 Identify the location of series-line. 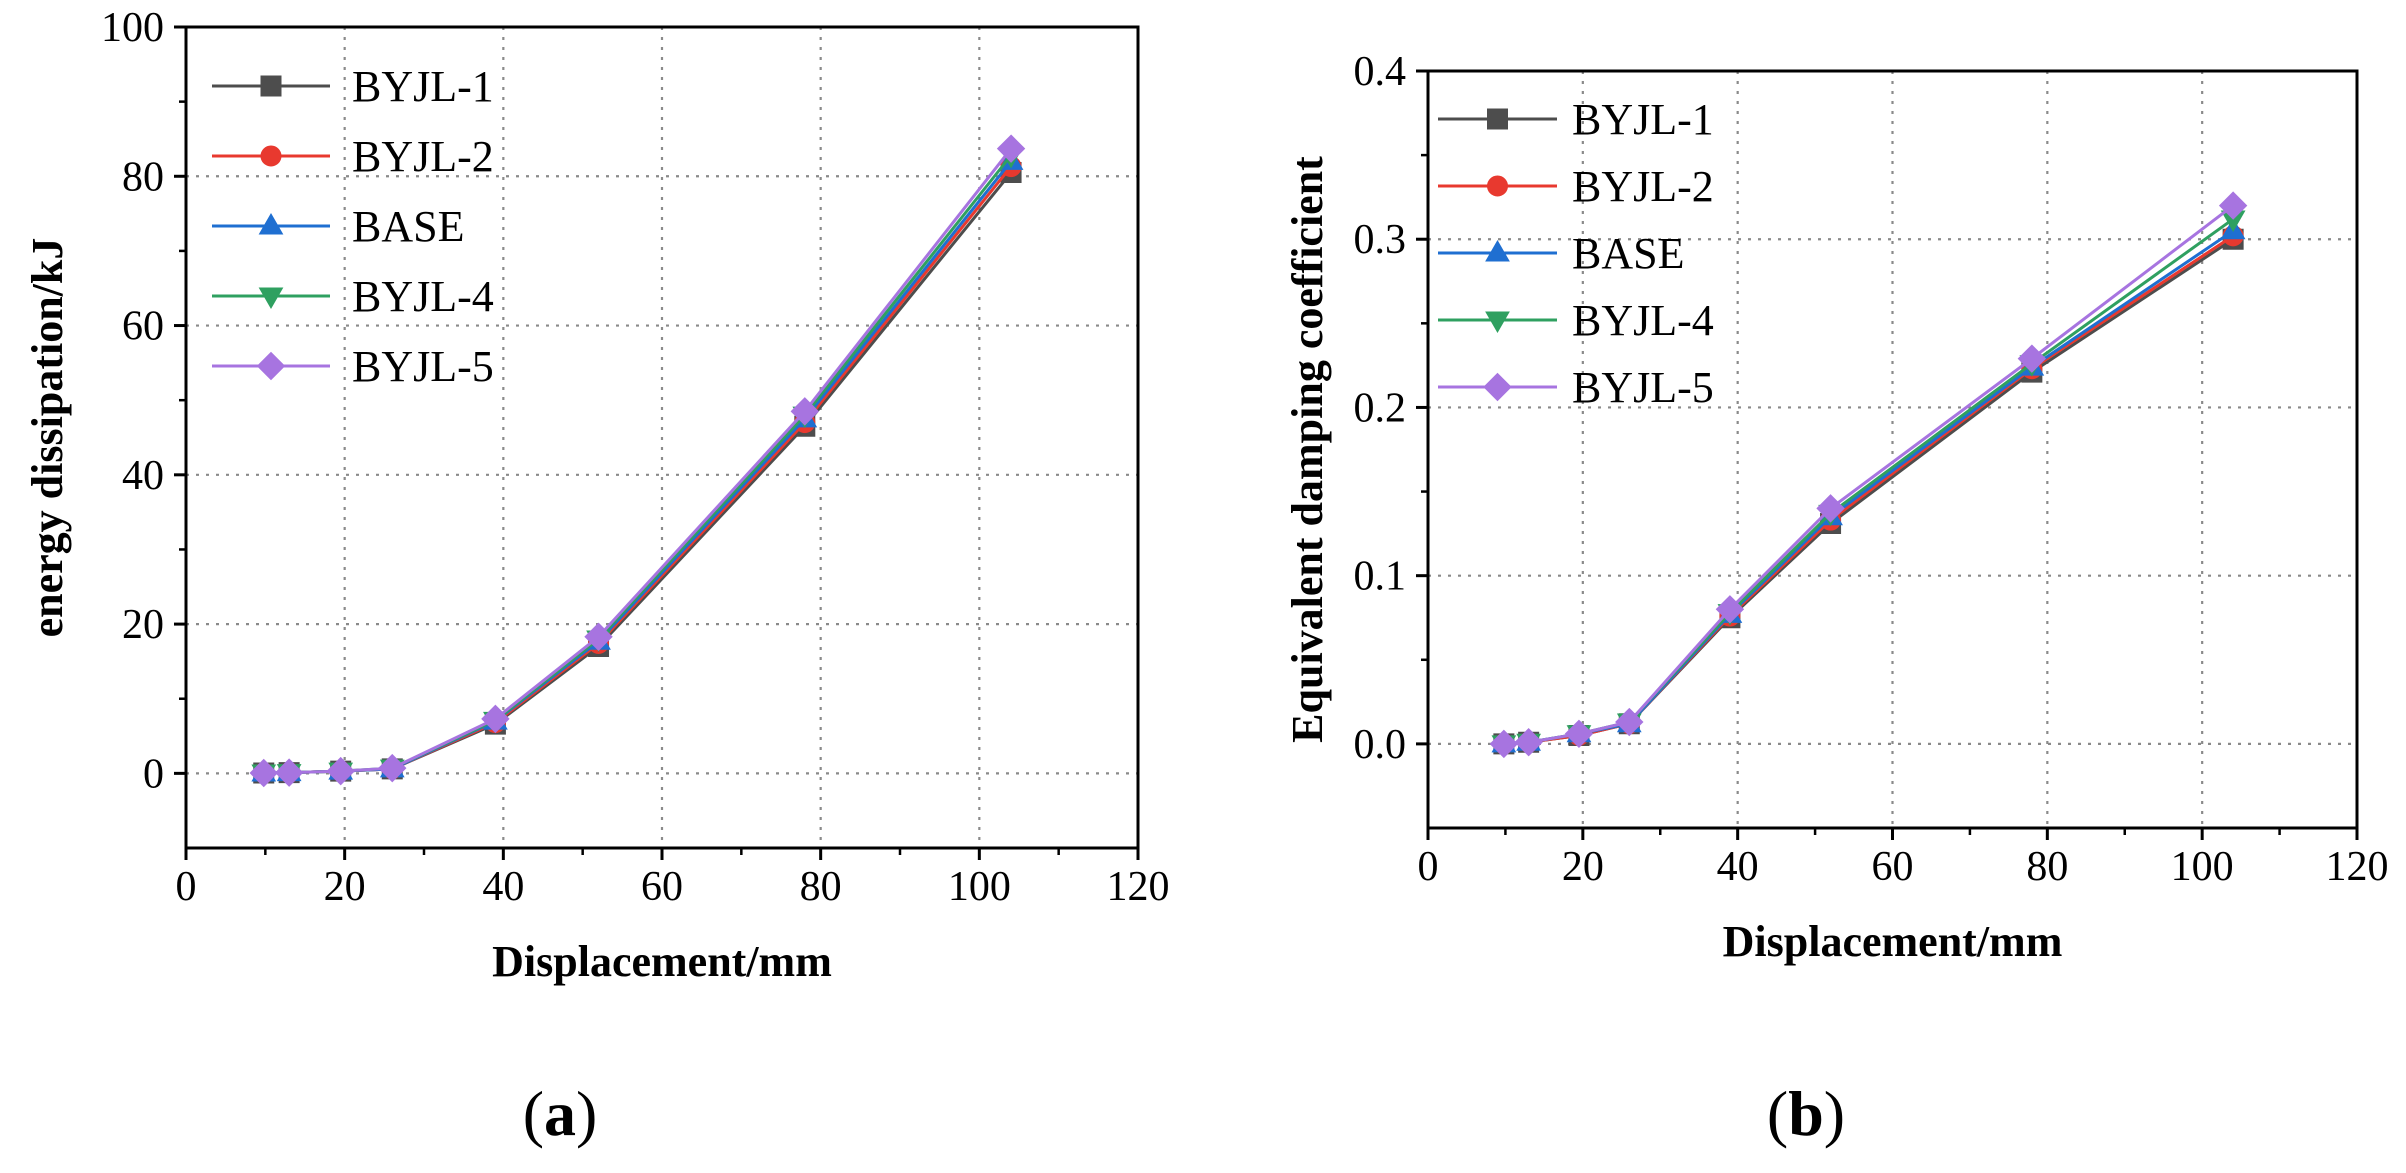
(1869, 475).